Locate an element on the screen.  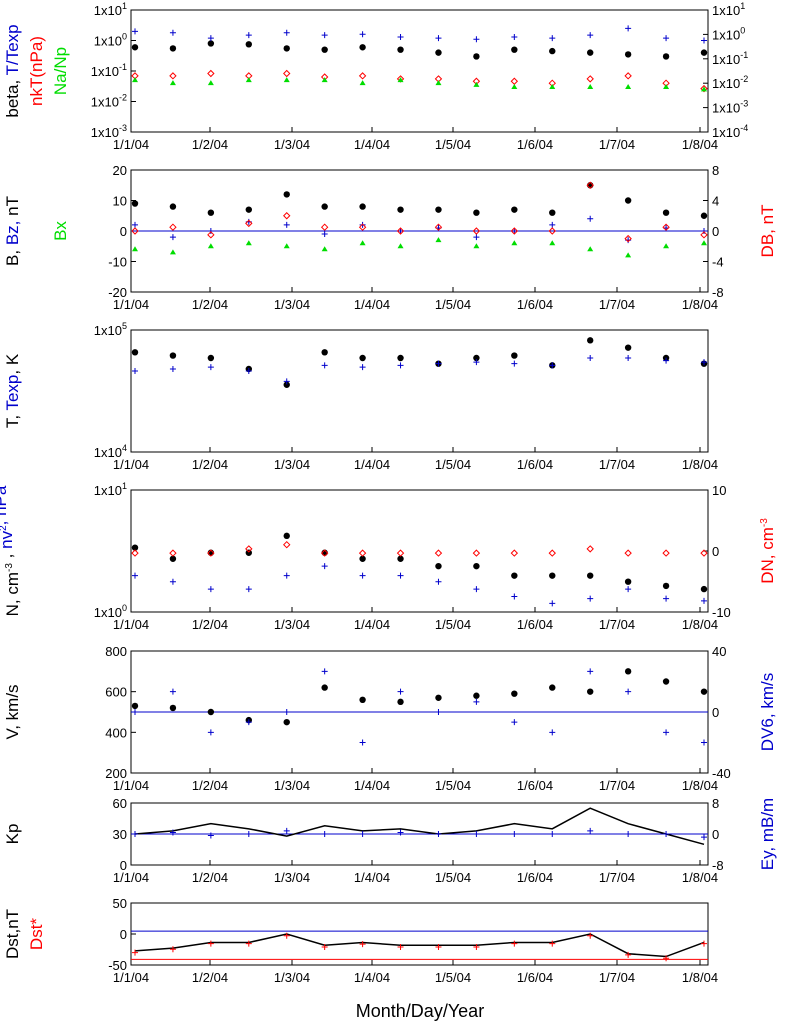
y-tick-label: 400 is located at coordinates (116, 732).